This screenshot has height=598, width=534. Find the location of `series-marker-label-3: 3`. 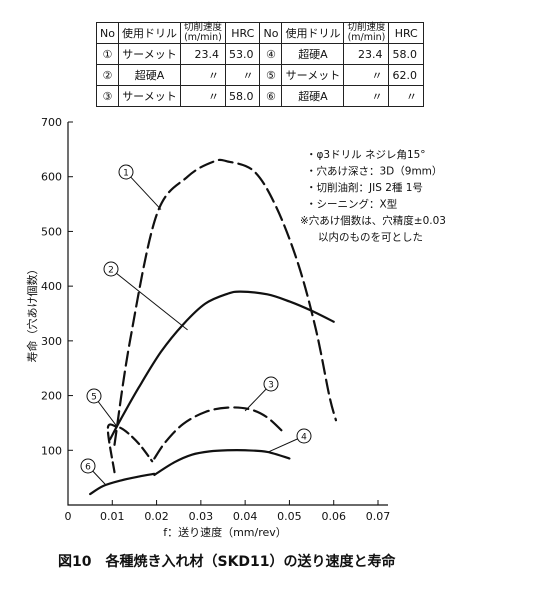

series-marker-label-3: 3 is located at coordinates (271, 386).